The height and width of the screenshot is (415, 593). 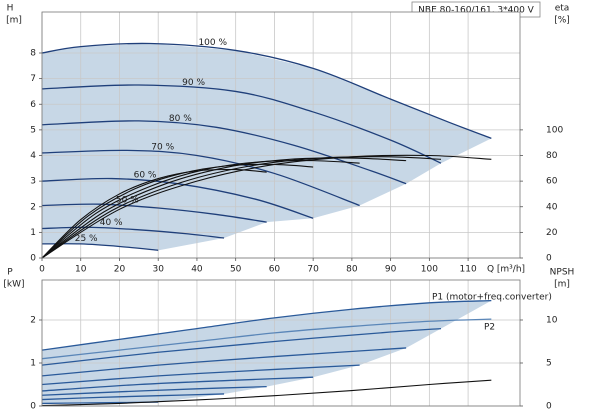 I want to click on x-tick-label: 70, so click(x=313, y=270).